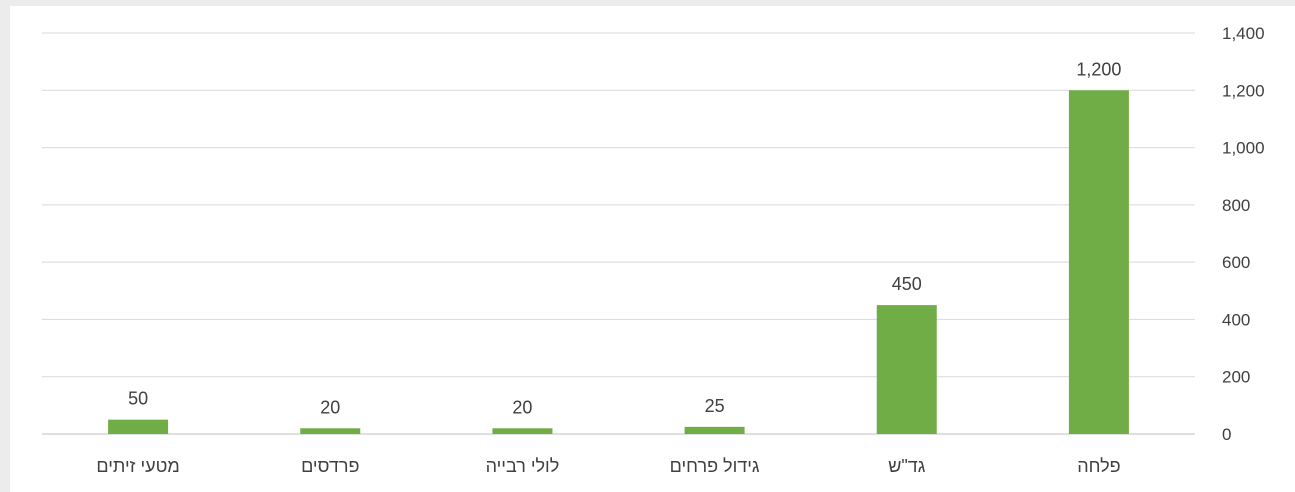  Describe the element at coordinates (1098, 69) in the screenshot. I see `data-label: 1,200` at that location.